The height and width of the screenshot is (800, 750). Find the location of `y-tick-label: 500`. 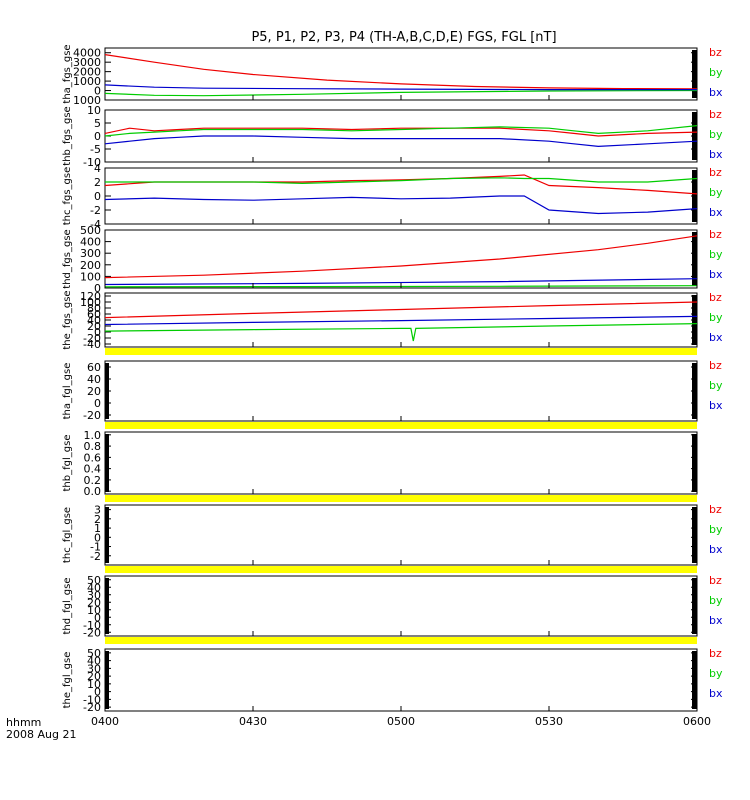

y-tick-label: 500 is located at coordinates (90, 230).